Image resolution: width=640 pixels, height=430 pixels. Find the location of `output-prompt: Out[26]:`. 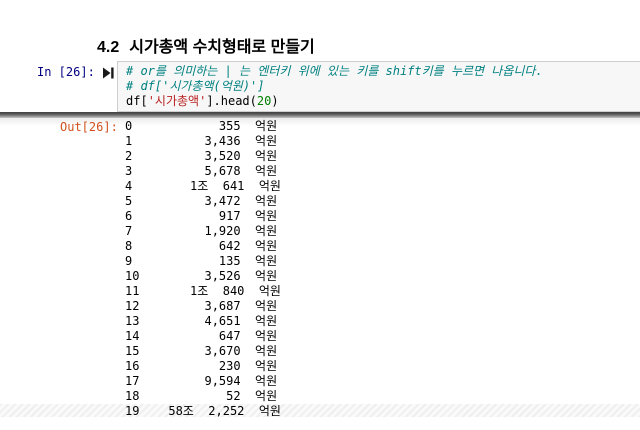

output-prompt: Out[26]: is located at coordinates (89, 127).